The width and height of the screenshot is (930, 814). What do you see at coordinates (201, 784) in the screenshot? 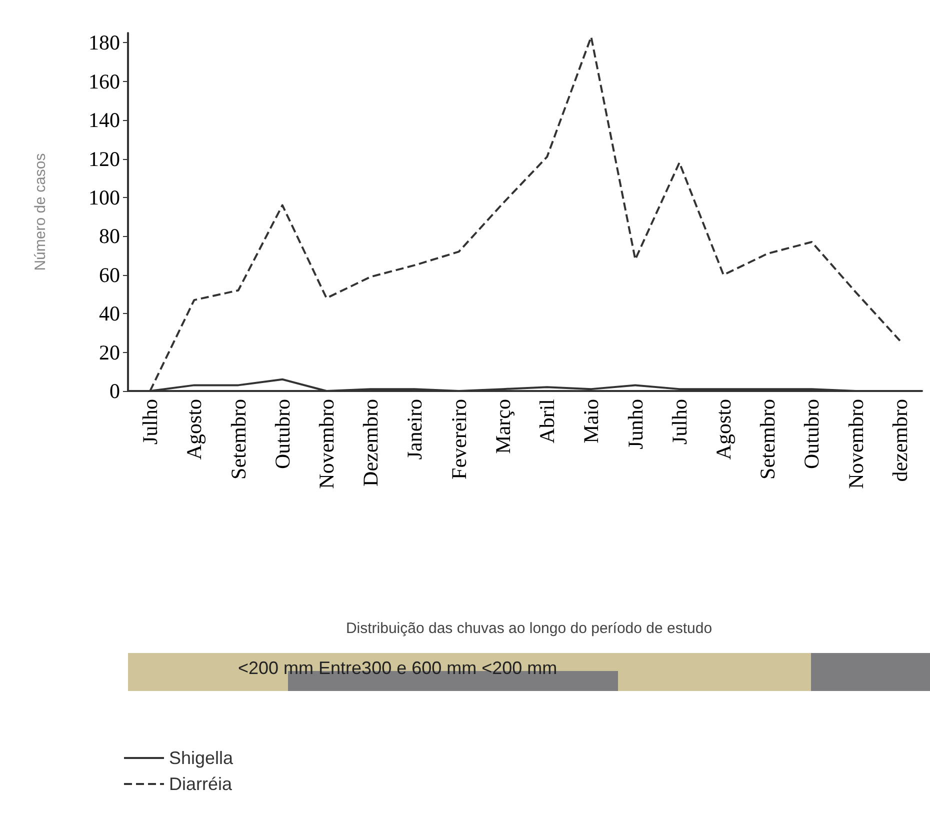
I see `legend-label: Diarréia` at bounding box center [201, 784].